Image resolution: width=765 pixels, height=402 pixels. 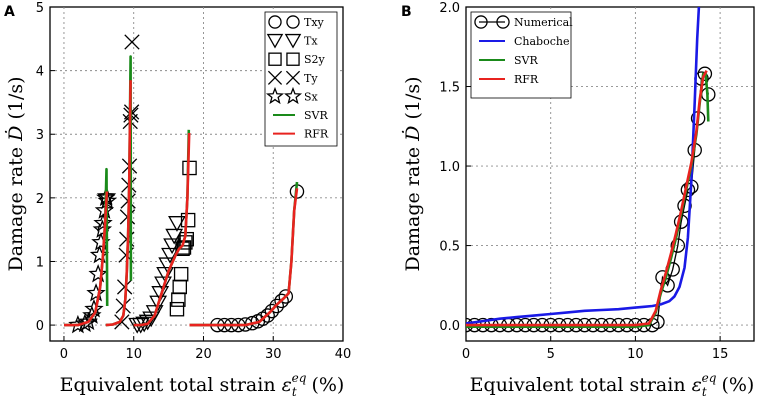 What do you see at coordinates (40, 8) in the screenshot?
I see `panel-a-y-tick-label: 5` at bounding box center [40, 8].